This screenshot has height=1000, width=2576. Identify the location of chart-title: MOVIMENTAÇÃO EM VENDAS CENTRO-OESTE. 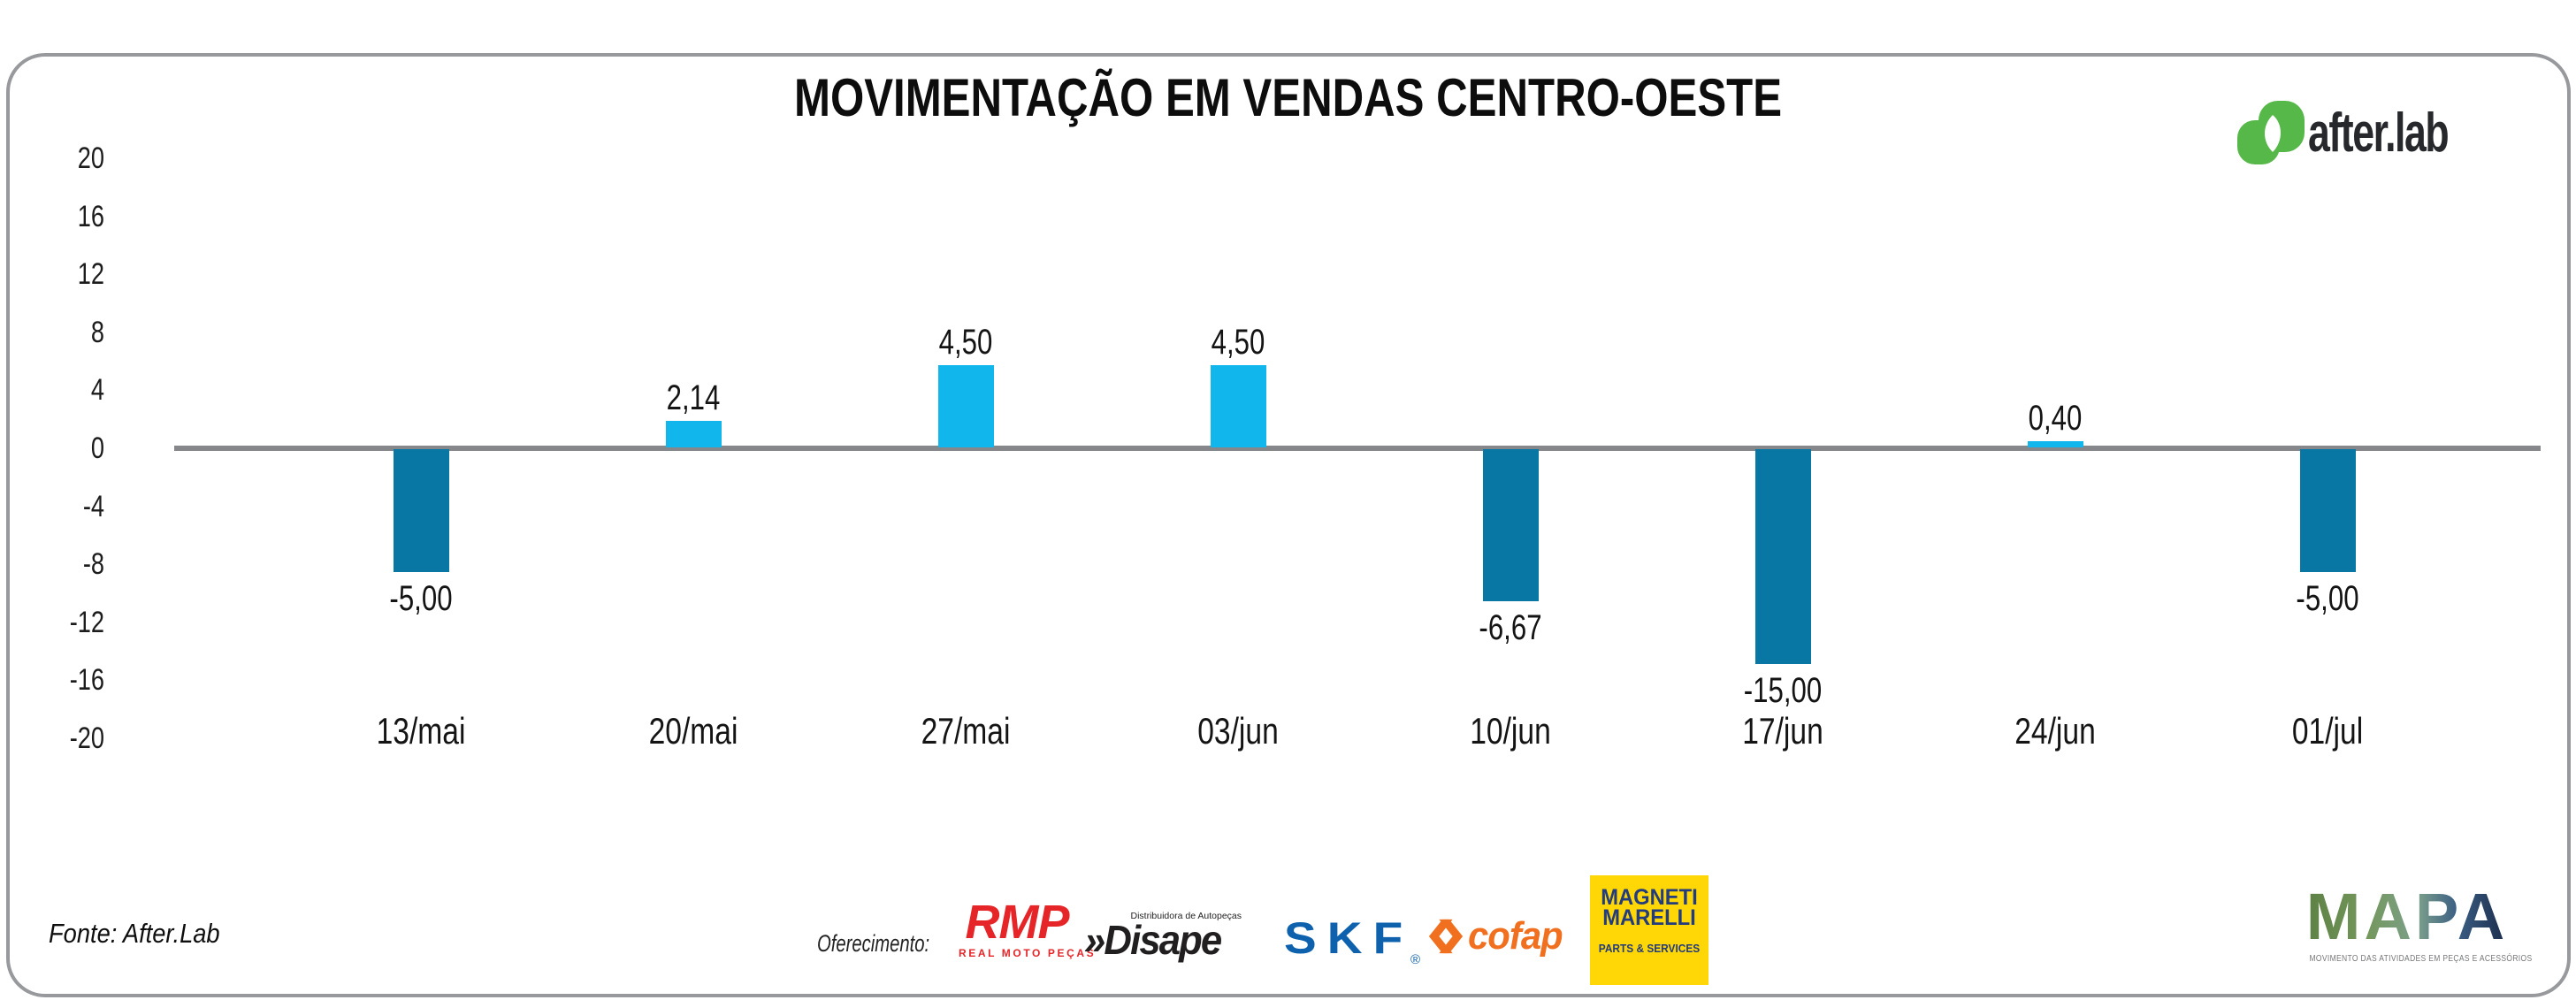
(1288, 97).